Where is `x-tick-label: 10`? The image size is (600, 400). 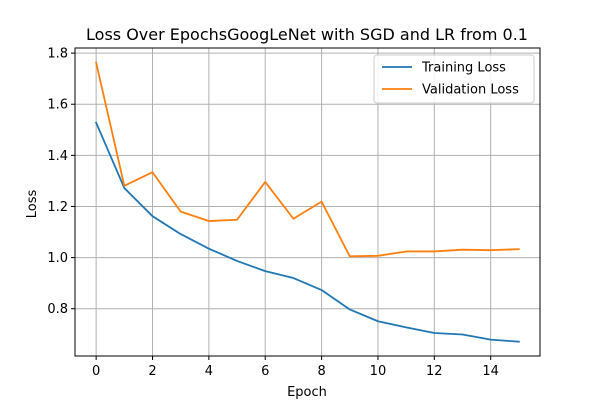
x-tick-label: 10 is located at coordinates (378, 371).